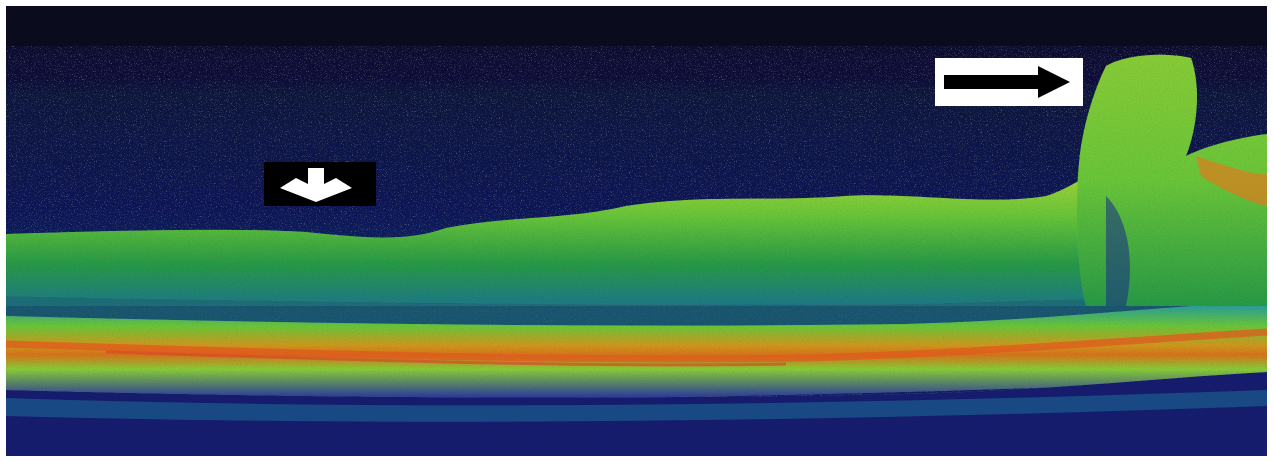 The height and width of the screenshot is (462, 1273). What do you see at coordinates (1171, 180) in the screenshot?
I see `elevated-lesion` at bounding box center [1171, 180].